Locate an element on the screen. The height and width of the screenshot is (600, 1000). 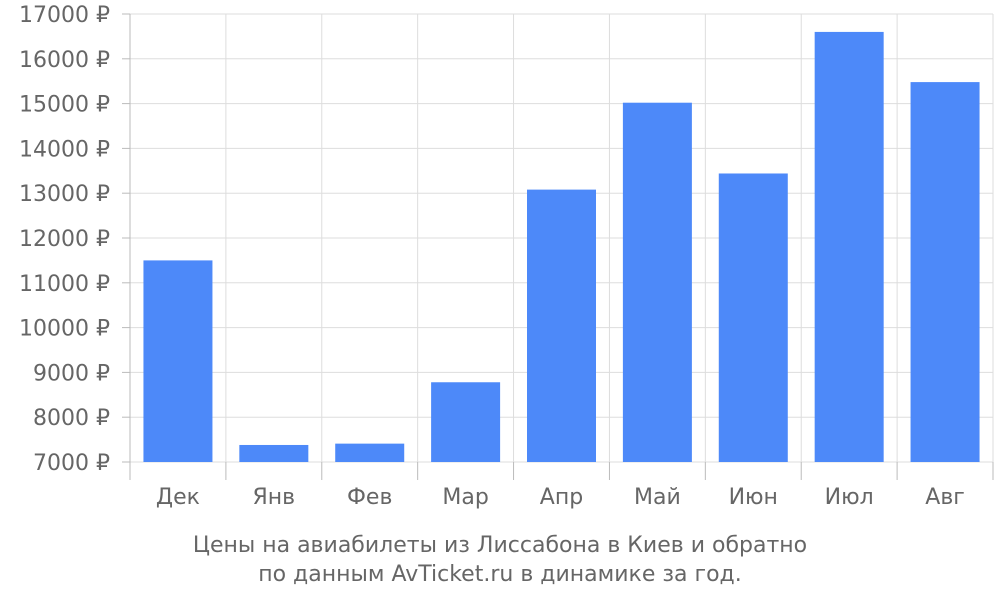
x-tick-label: Мар is located at coordinates (465, 497).